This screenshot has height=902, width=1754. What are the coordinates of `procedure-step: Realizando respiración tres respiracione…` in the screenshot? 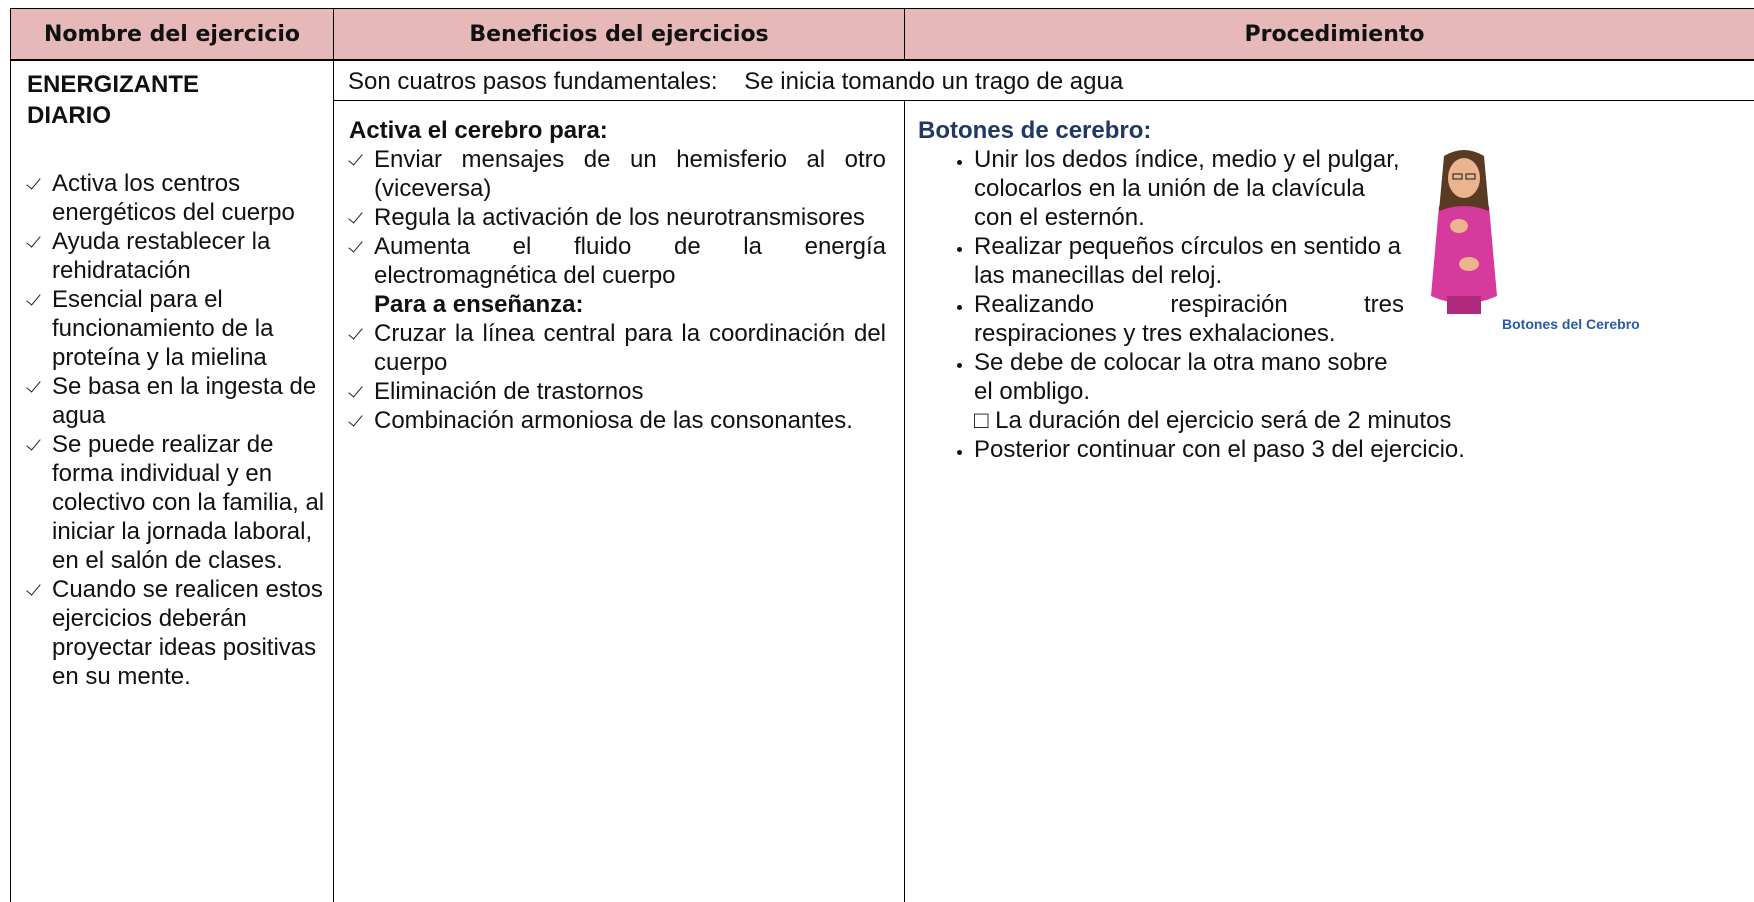 It's located at (1364, 319).